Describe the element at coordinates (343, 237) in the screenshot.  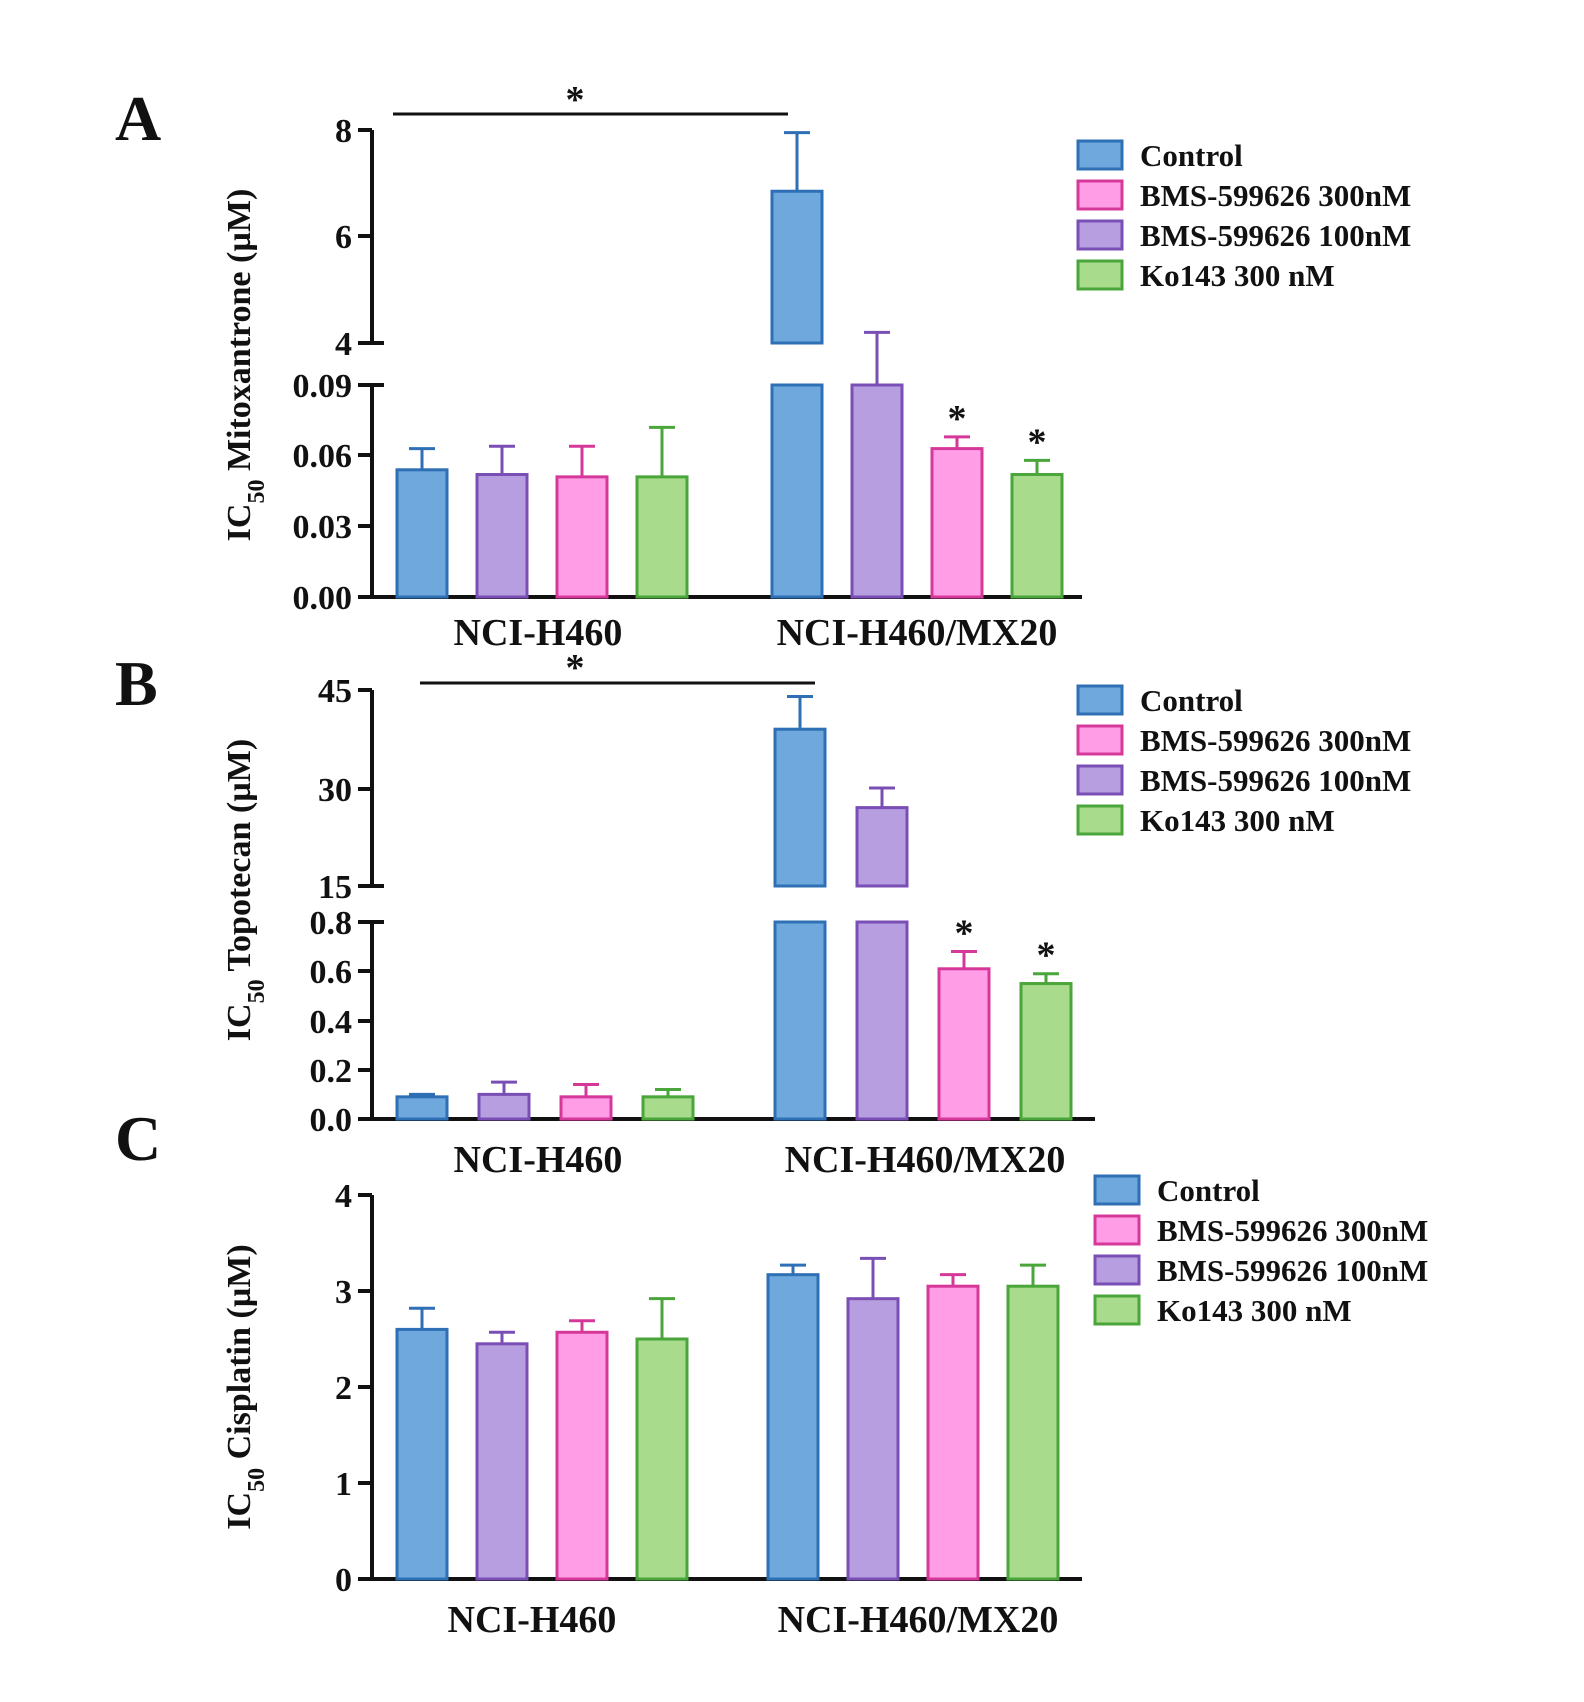
I see `y-tick-label: 6` at that location.